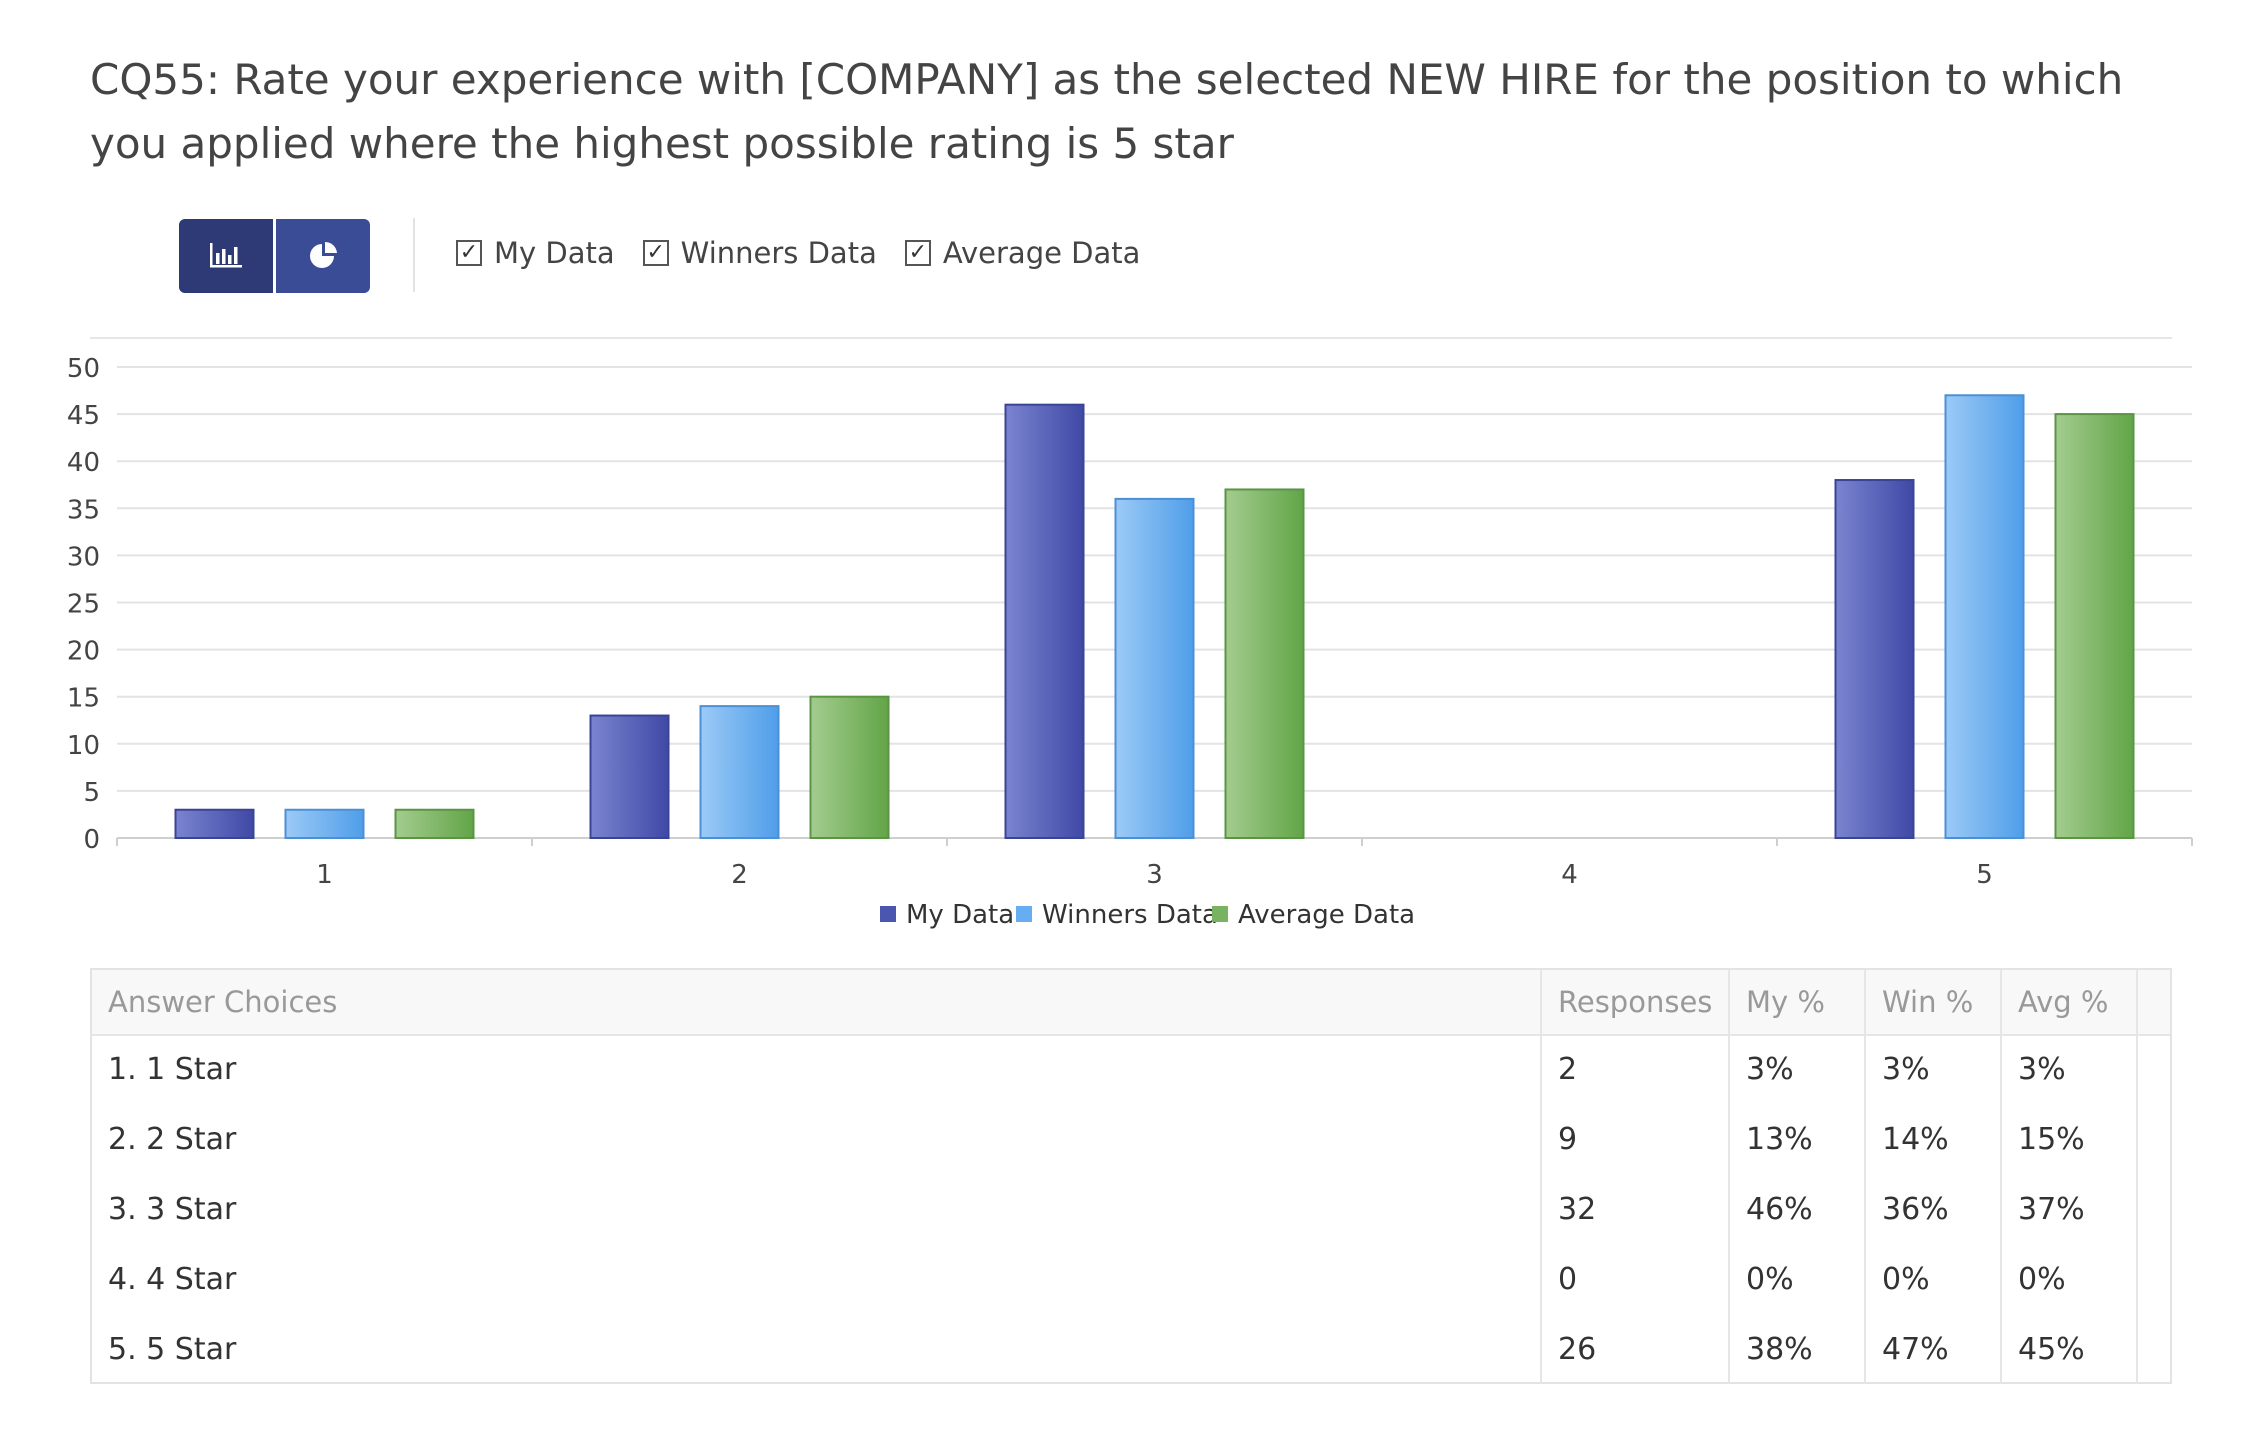 This screenshot has height=1439, width=2253. What do you see at coordinates (1932, 1002) in the screenshot?
I see `header-win-percent: Win %` at bounding box center [1932, 1002].